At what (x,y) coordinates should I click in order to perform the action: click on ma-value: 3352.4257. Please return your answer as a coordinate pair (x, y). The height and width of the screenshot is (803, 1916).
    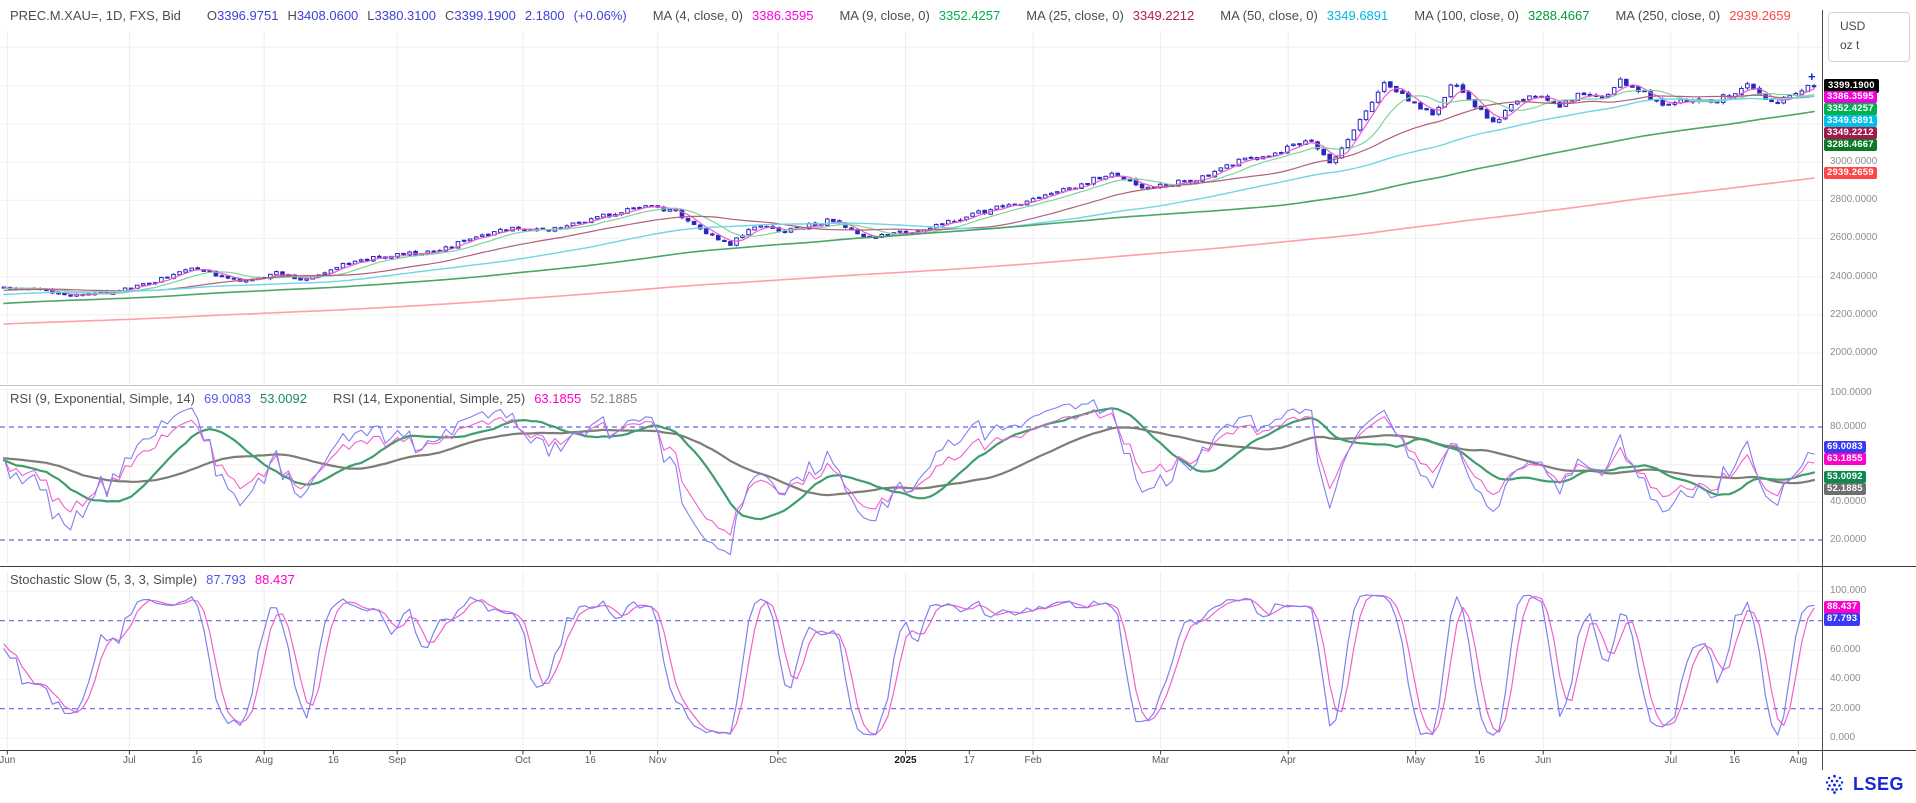
    Looking at the image, I should click on (969, 15).